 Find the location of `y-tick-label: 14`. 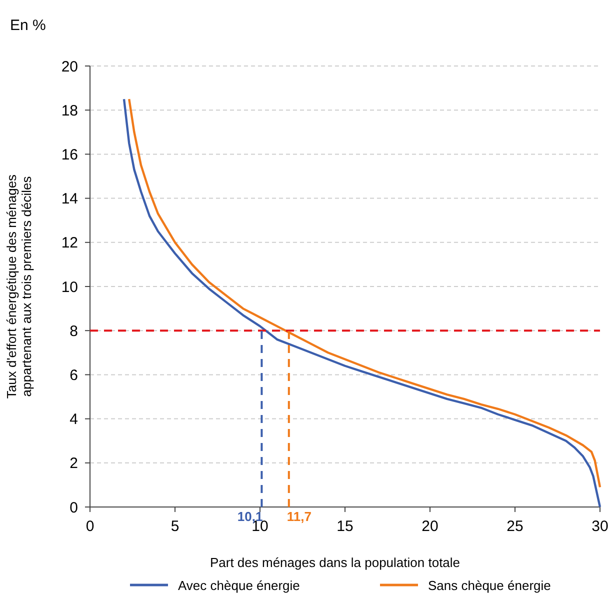

y-tick-label: 14 is located at coordinates (69, 199).